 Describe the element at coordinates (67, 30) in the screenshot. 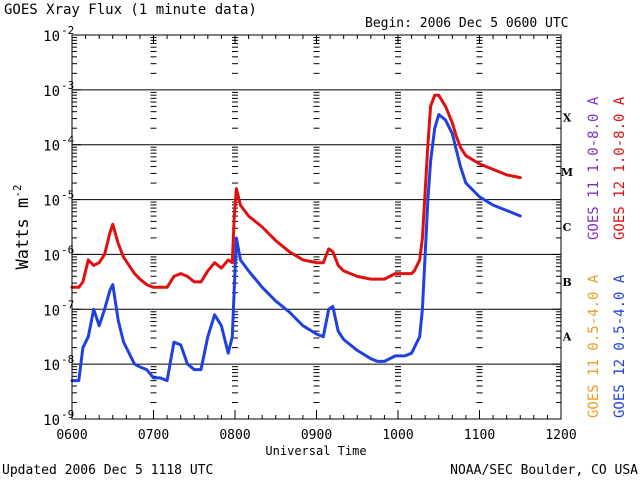

I see `y-tick-exponent: -2` at that location.